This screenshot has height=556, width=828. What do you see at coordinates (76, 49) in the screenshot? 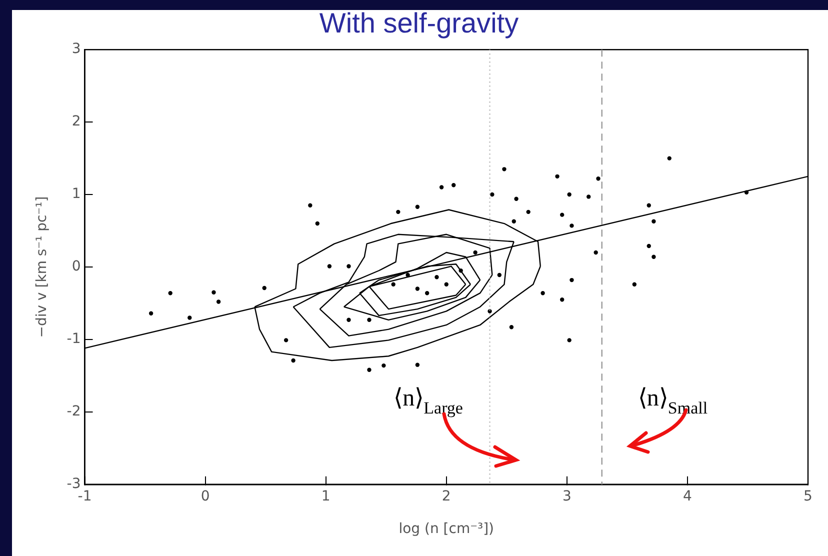
I see `y-tick-label: 3` at bounding box center [76, 49].